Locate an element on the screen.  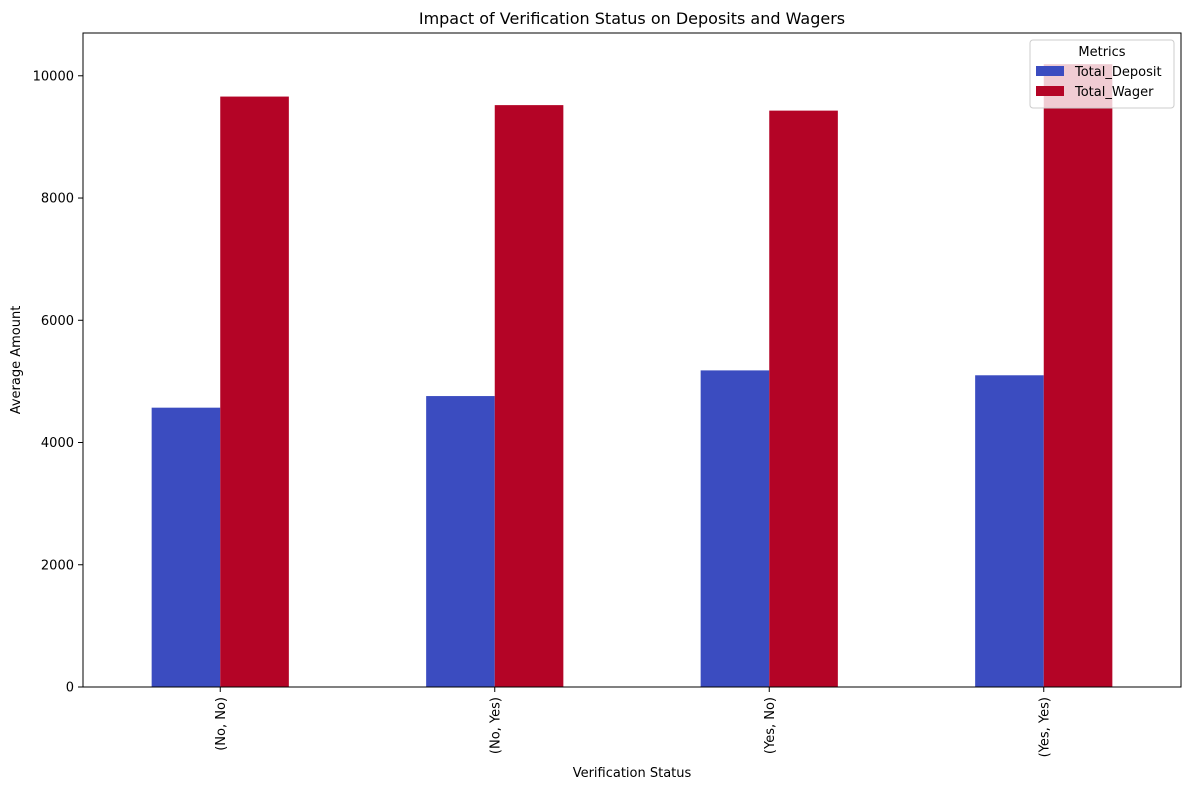
y-tick-label: 0 is located at coordinates (70, 688).